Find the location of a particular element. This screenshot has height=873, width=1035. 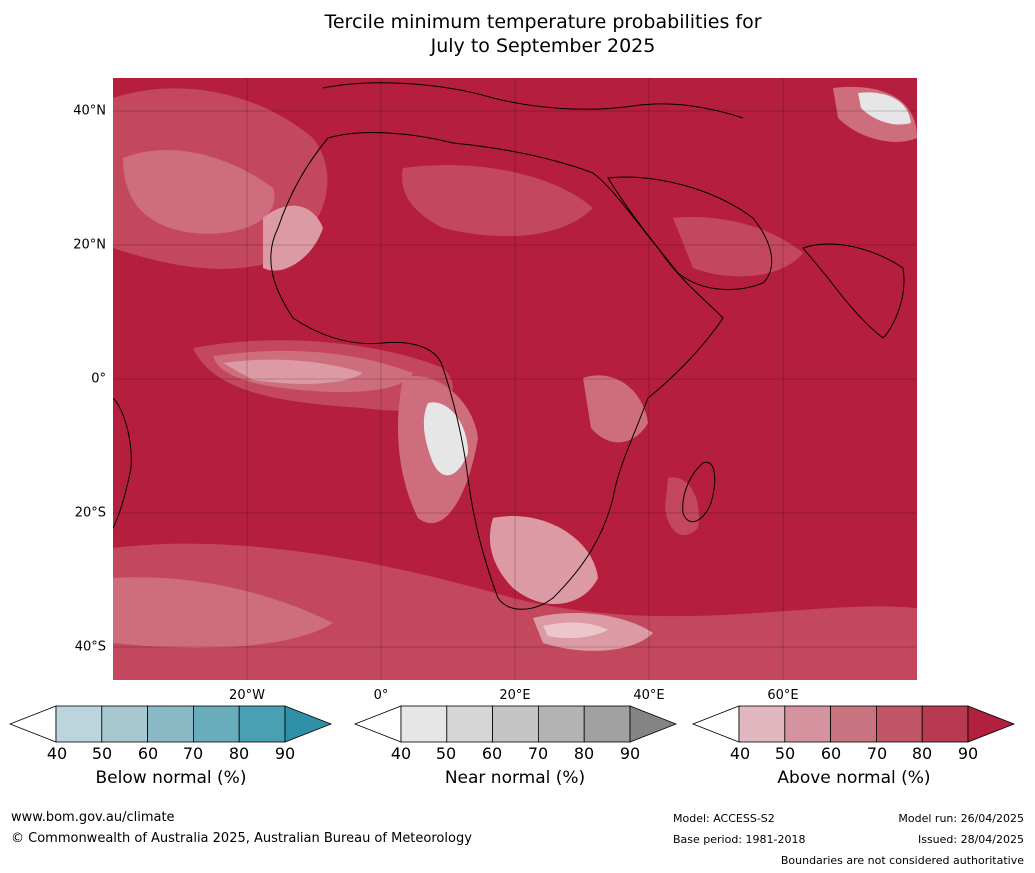

tick-above-50: 50 is located at coordinates (785, 753).